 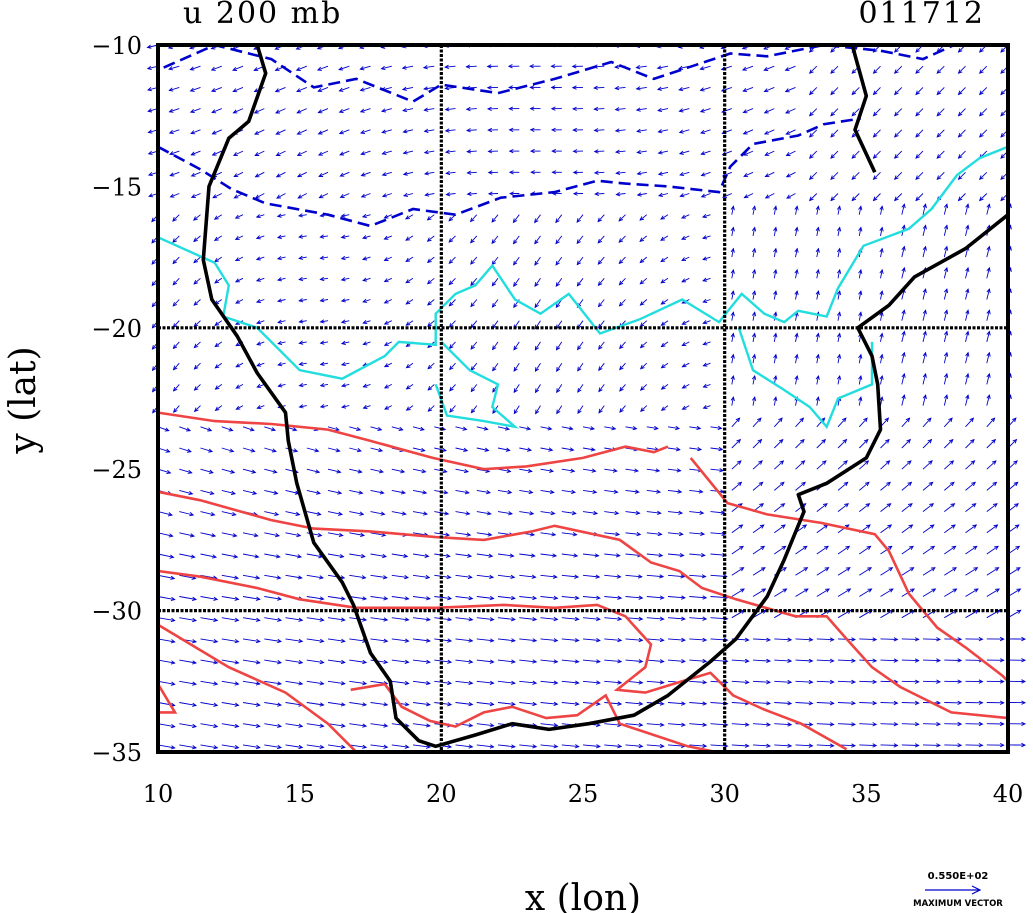 I want to click on y-tick-label--35: −35, so click(x=116, y=753).